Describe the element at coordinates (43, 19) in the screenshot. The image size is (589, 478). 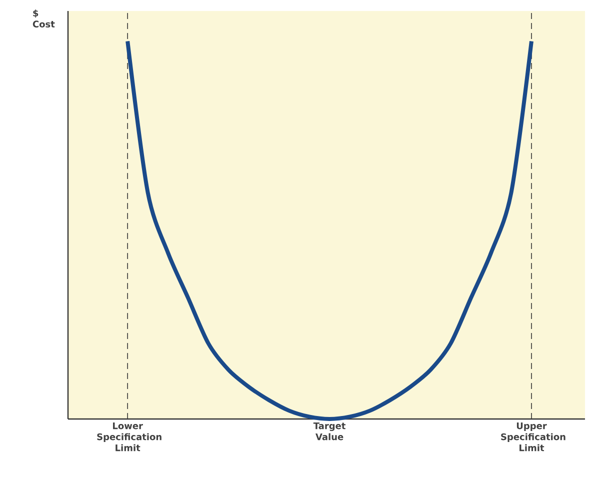
I see `y-axis-title: $ Cost` at that location.